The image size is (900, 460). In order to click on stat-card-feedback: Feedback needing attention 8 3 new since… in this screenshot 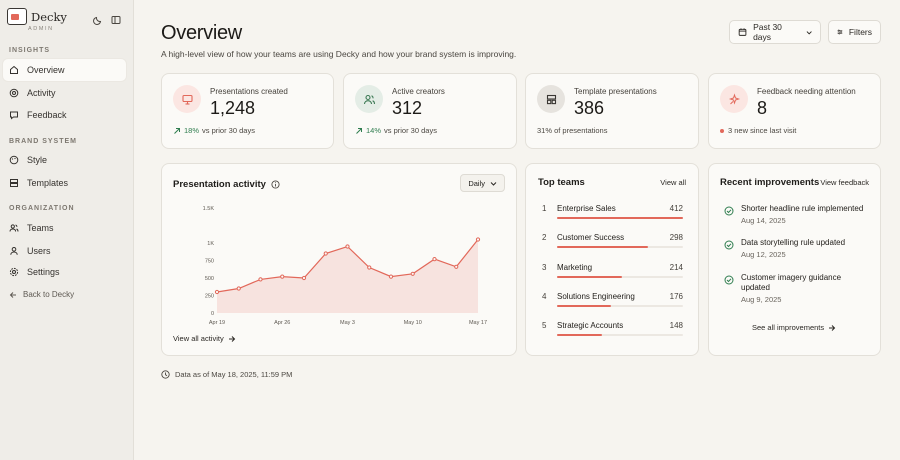, I will do `click(794, 111)`.